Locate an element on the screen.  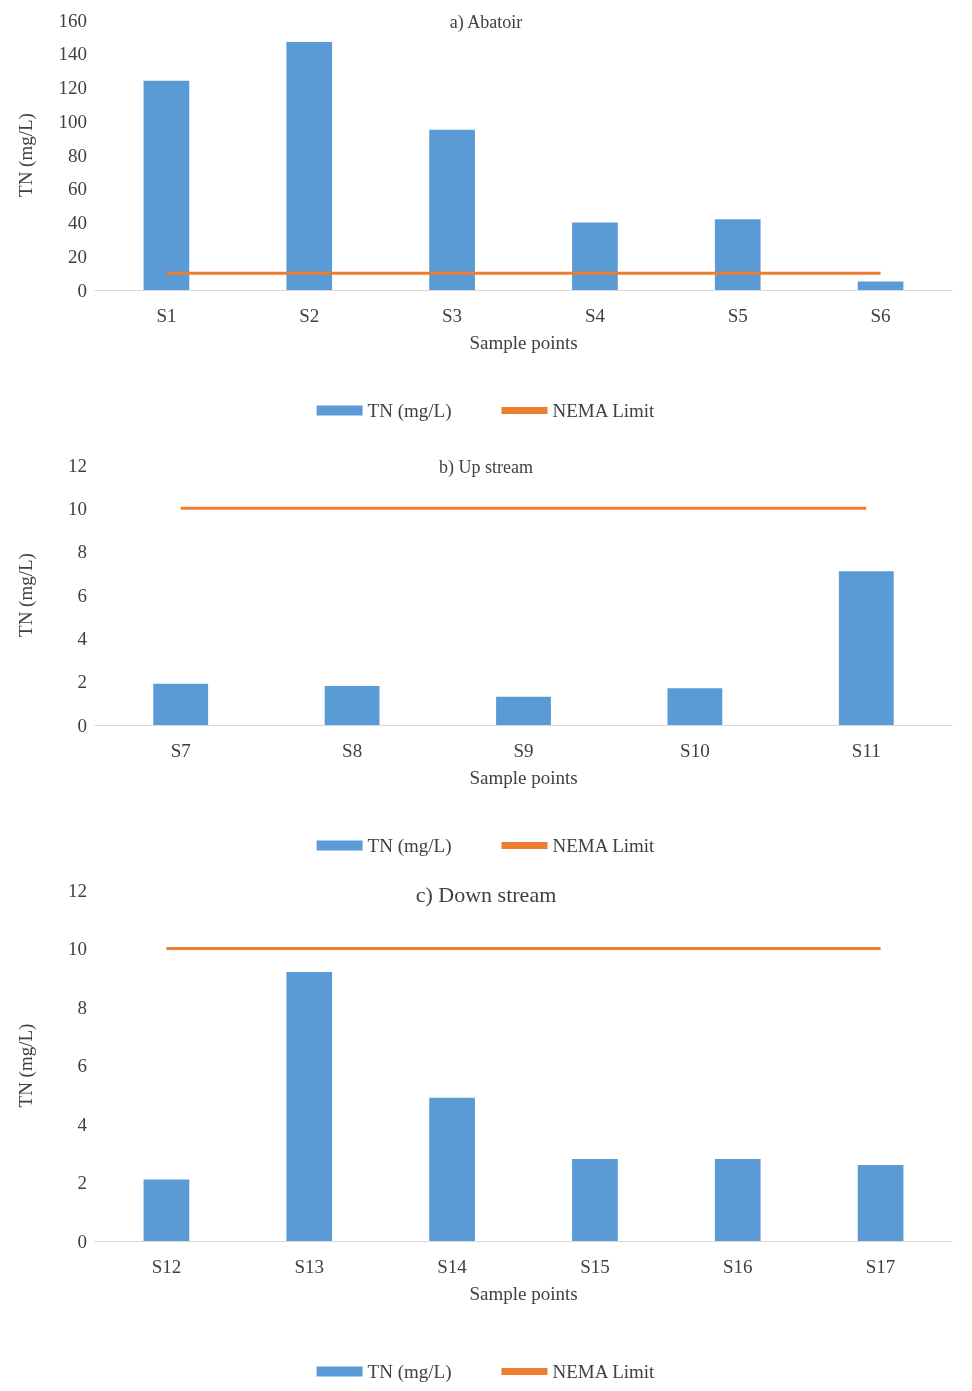
x-tick-label: S16 is located at coordinates (737, 1266).